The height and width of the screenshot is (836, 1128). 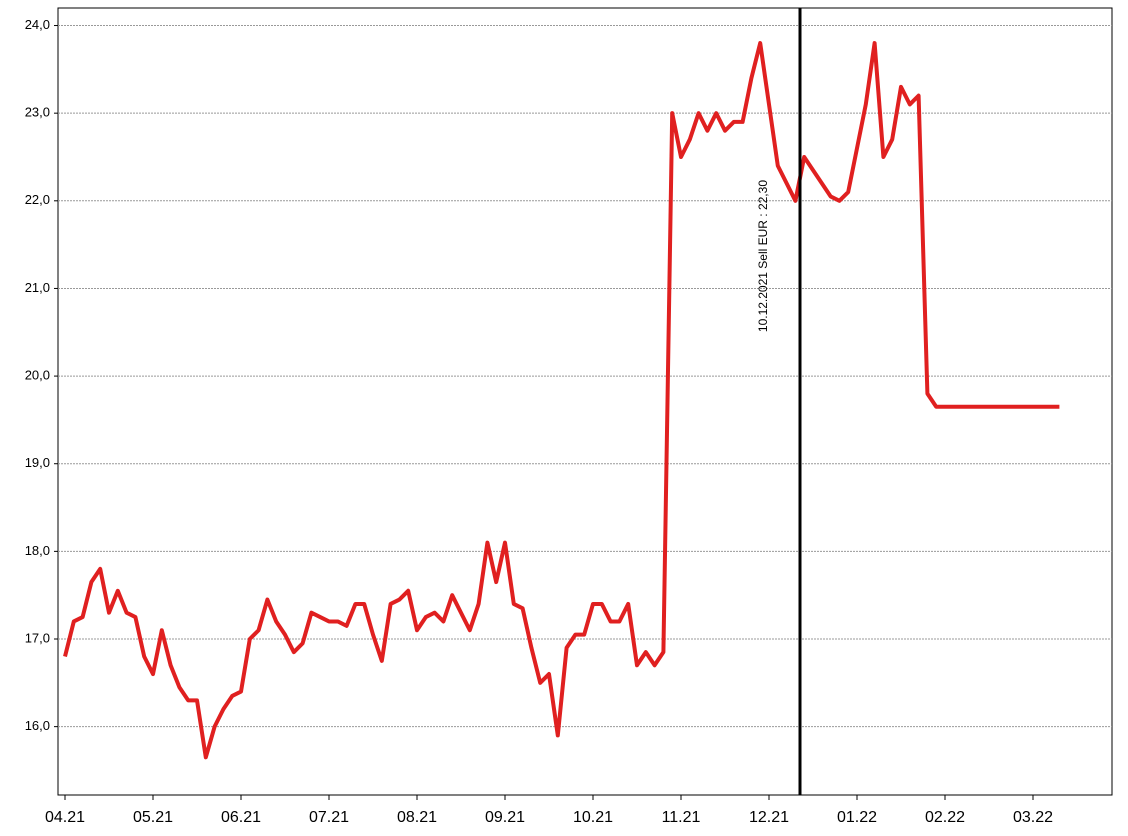 What do you see at coordinates (37, 112) in the screenshot?
I see `y-tick-label: 23,0` at bounding box center [37, 112].